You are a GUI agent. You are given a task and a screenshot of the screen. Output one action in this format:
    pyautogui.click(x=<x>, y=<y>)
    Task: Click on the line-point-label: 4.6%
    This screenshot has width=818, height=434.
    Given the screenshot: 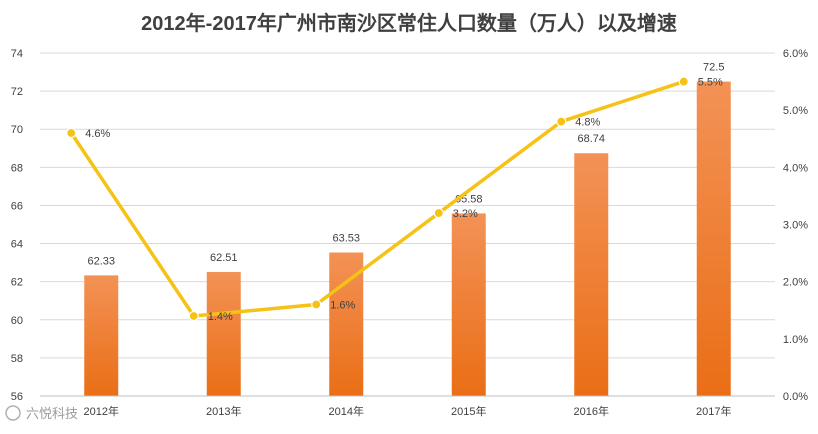 What is the action you would take?
    pyautogui.click(x=97, y=134)
    